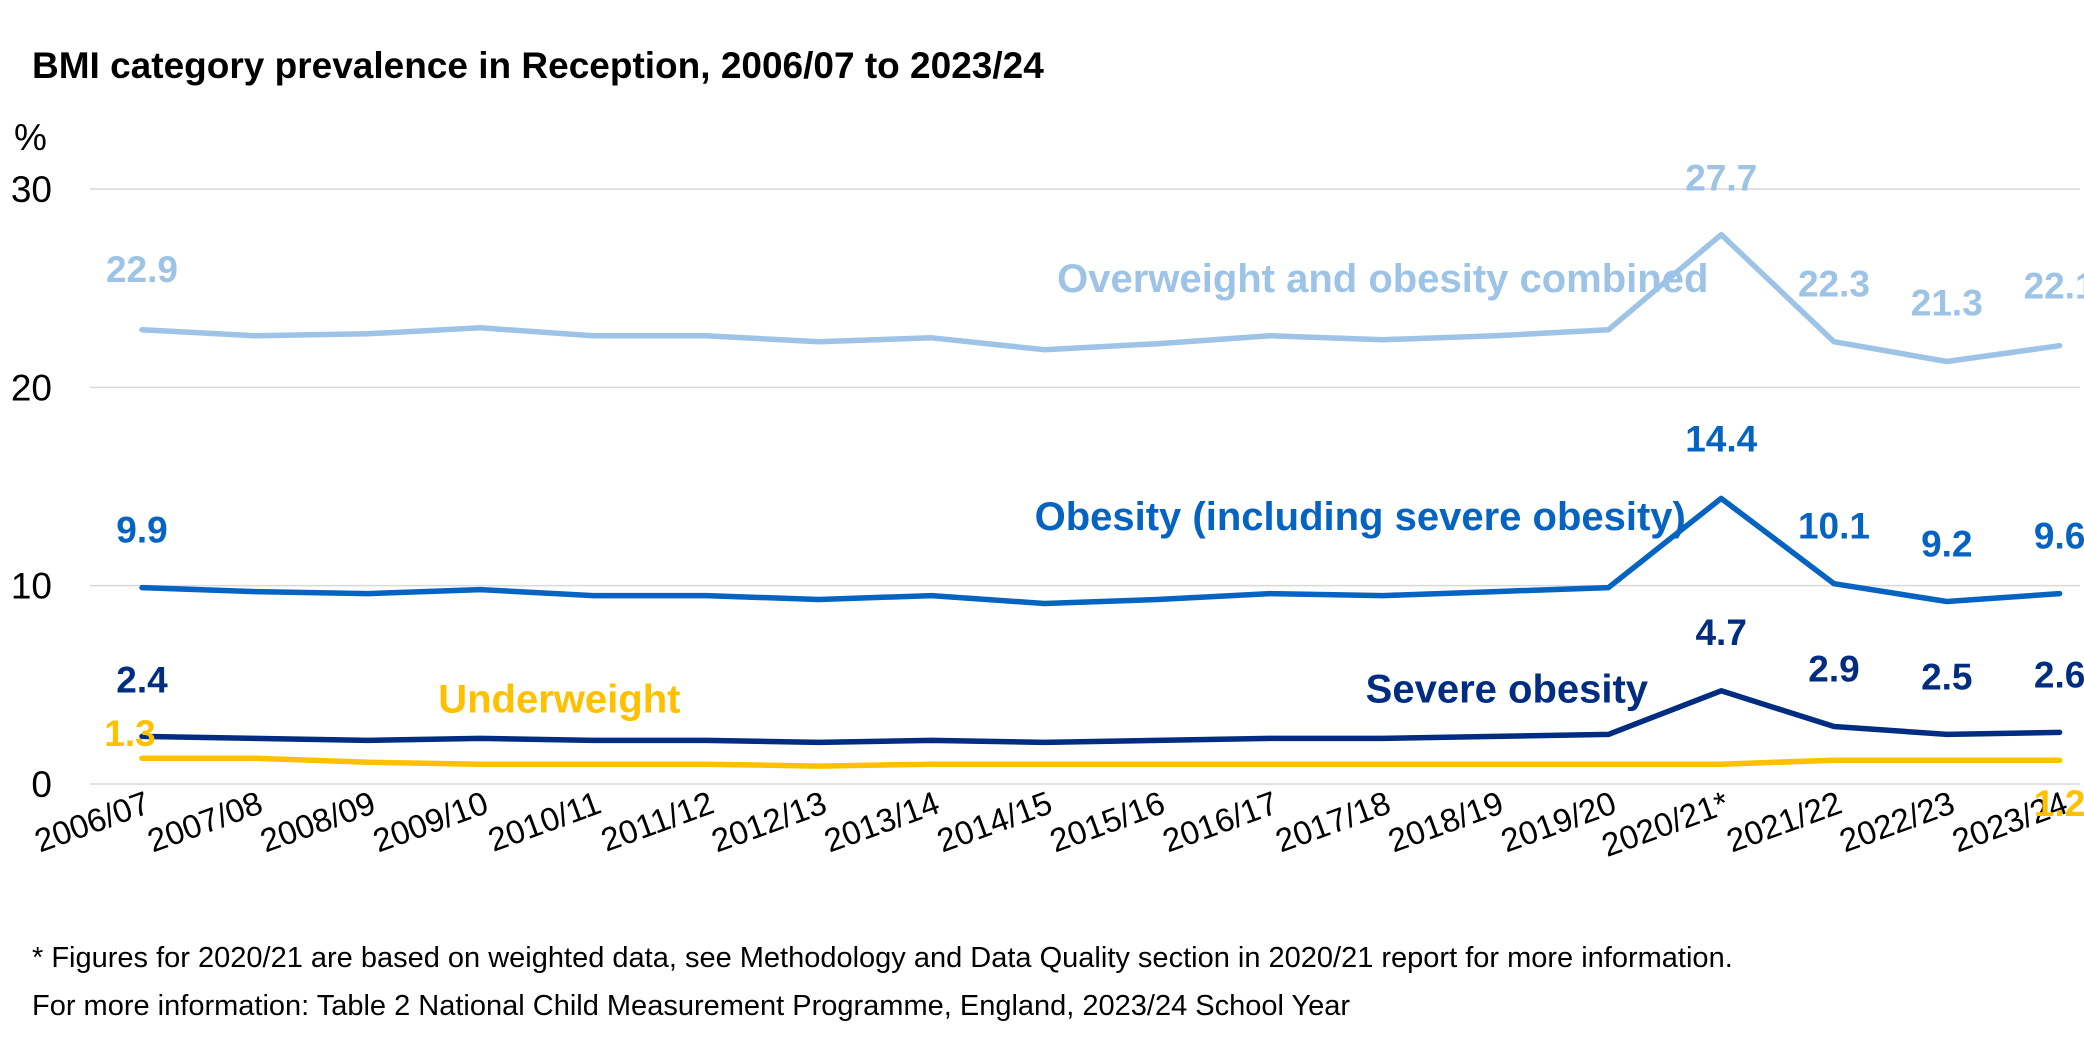 This screenshot has height=1043, width=2084. Describe the element at coordinates (1665, 824) in the screenshot. I see `x-tick-label: 2020/21*` at that location.